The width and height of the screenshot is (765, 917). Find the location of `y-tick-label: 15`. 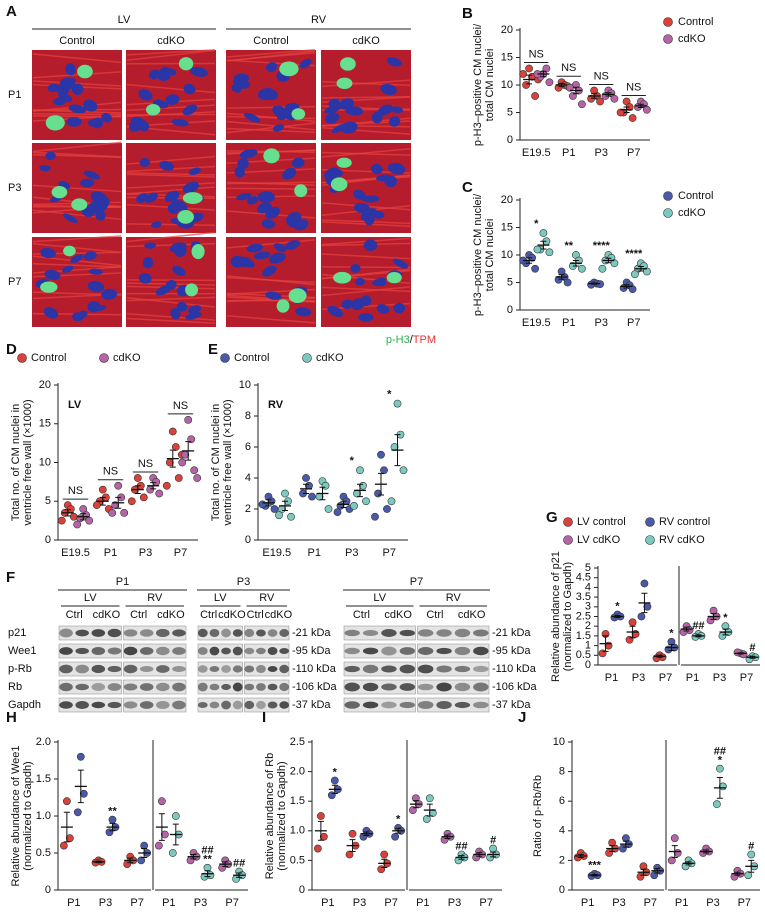

y-tick-label: 15 is located at coordinates (45, 424).